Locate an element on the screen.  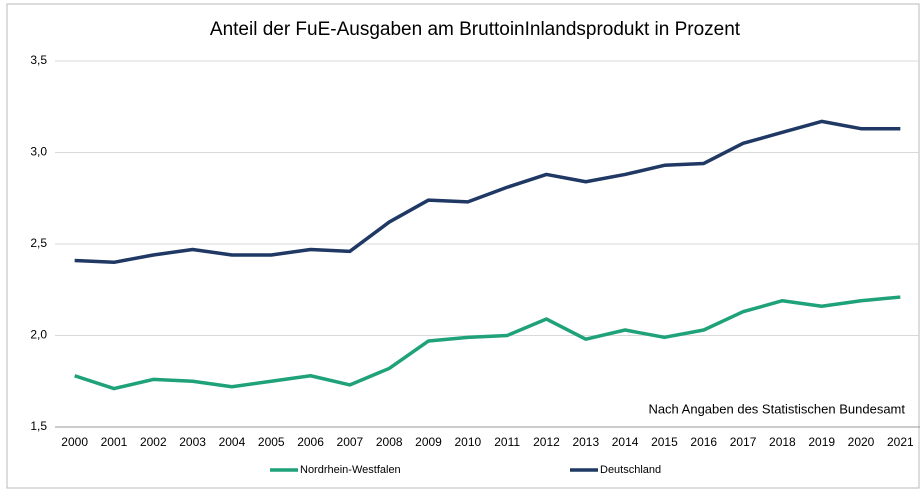
x-tick-label: 2002 is located at coordinates (153, 442).